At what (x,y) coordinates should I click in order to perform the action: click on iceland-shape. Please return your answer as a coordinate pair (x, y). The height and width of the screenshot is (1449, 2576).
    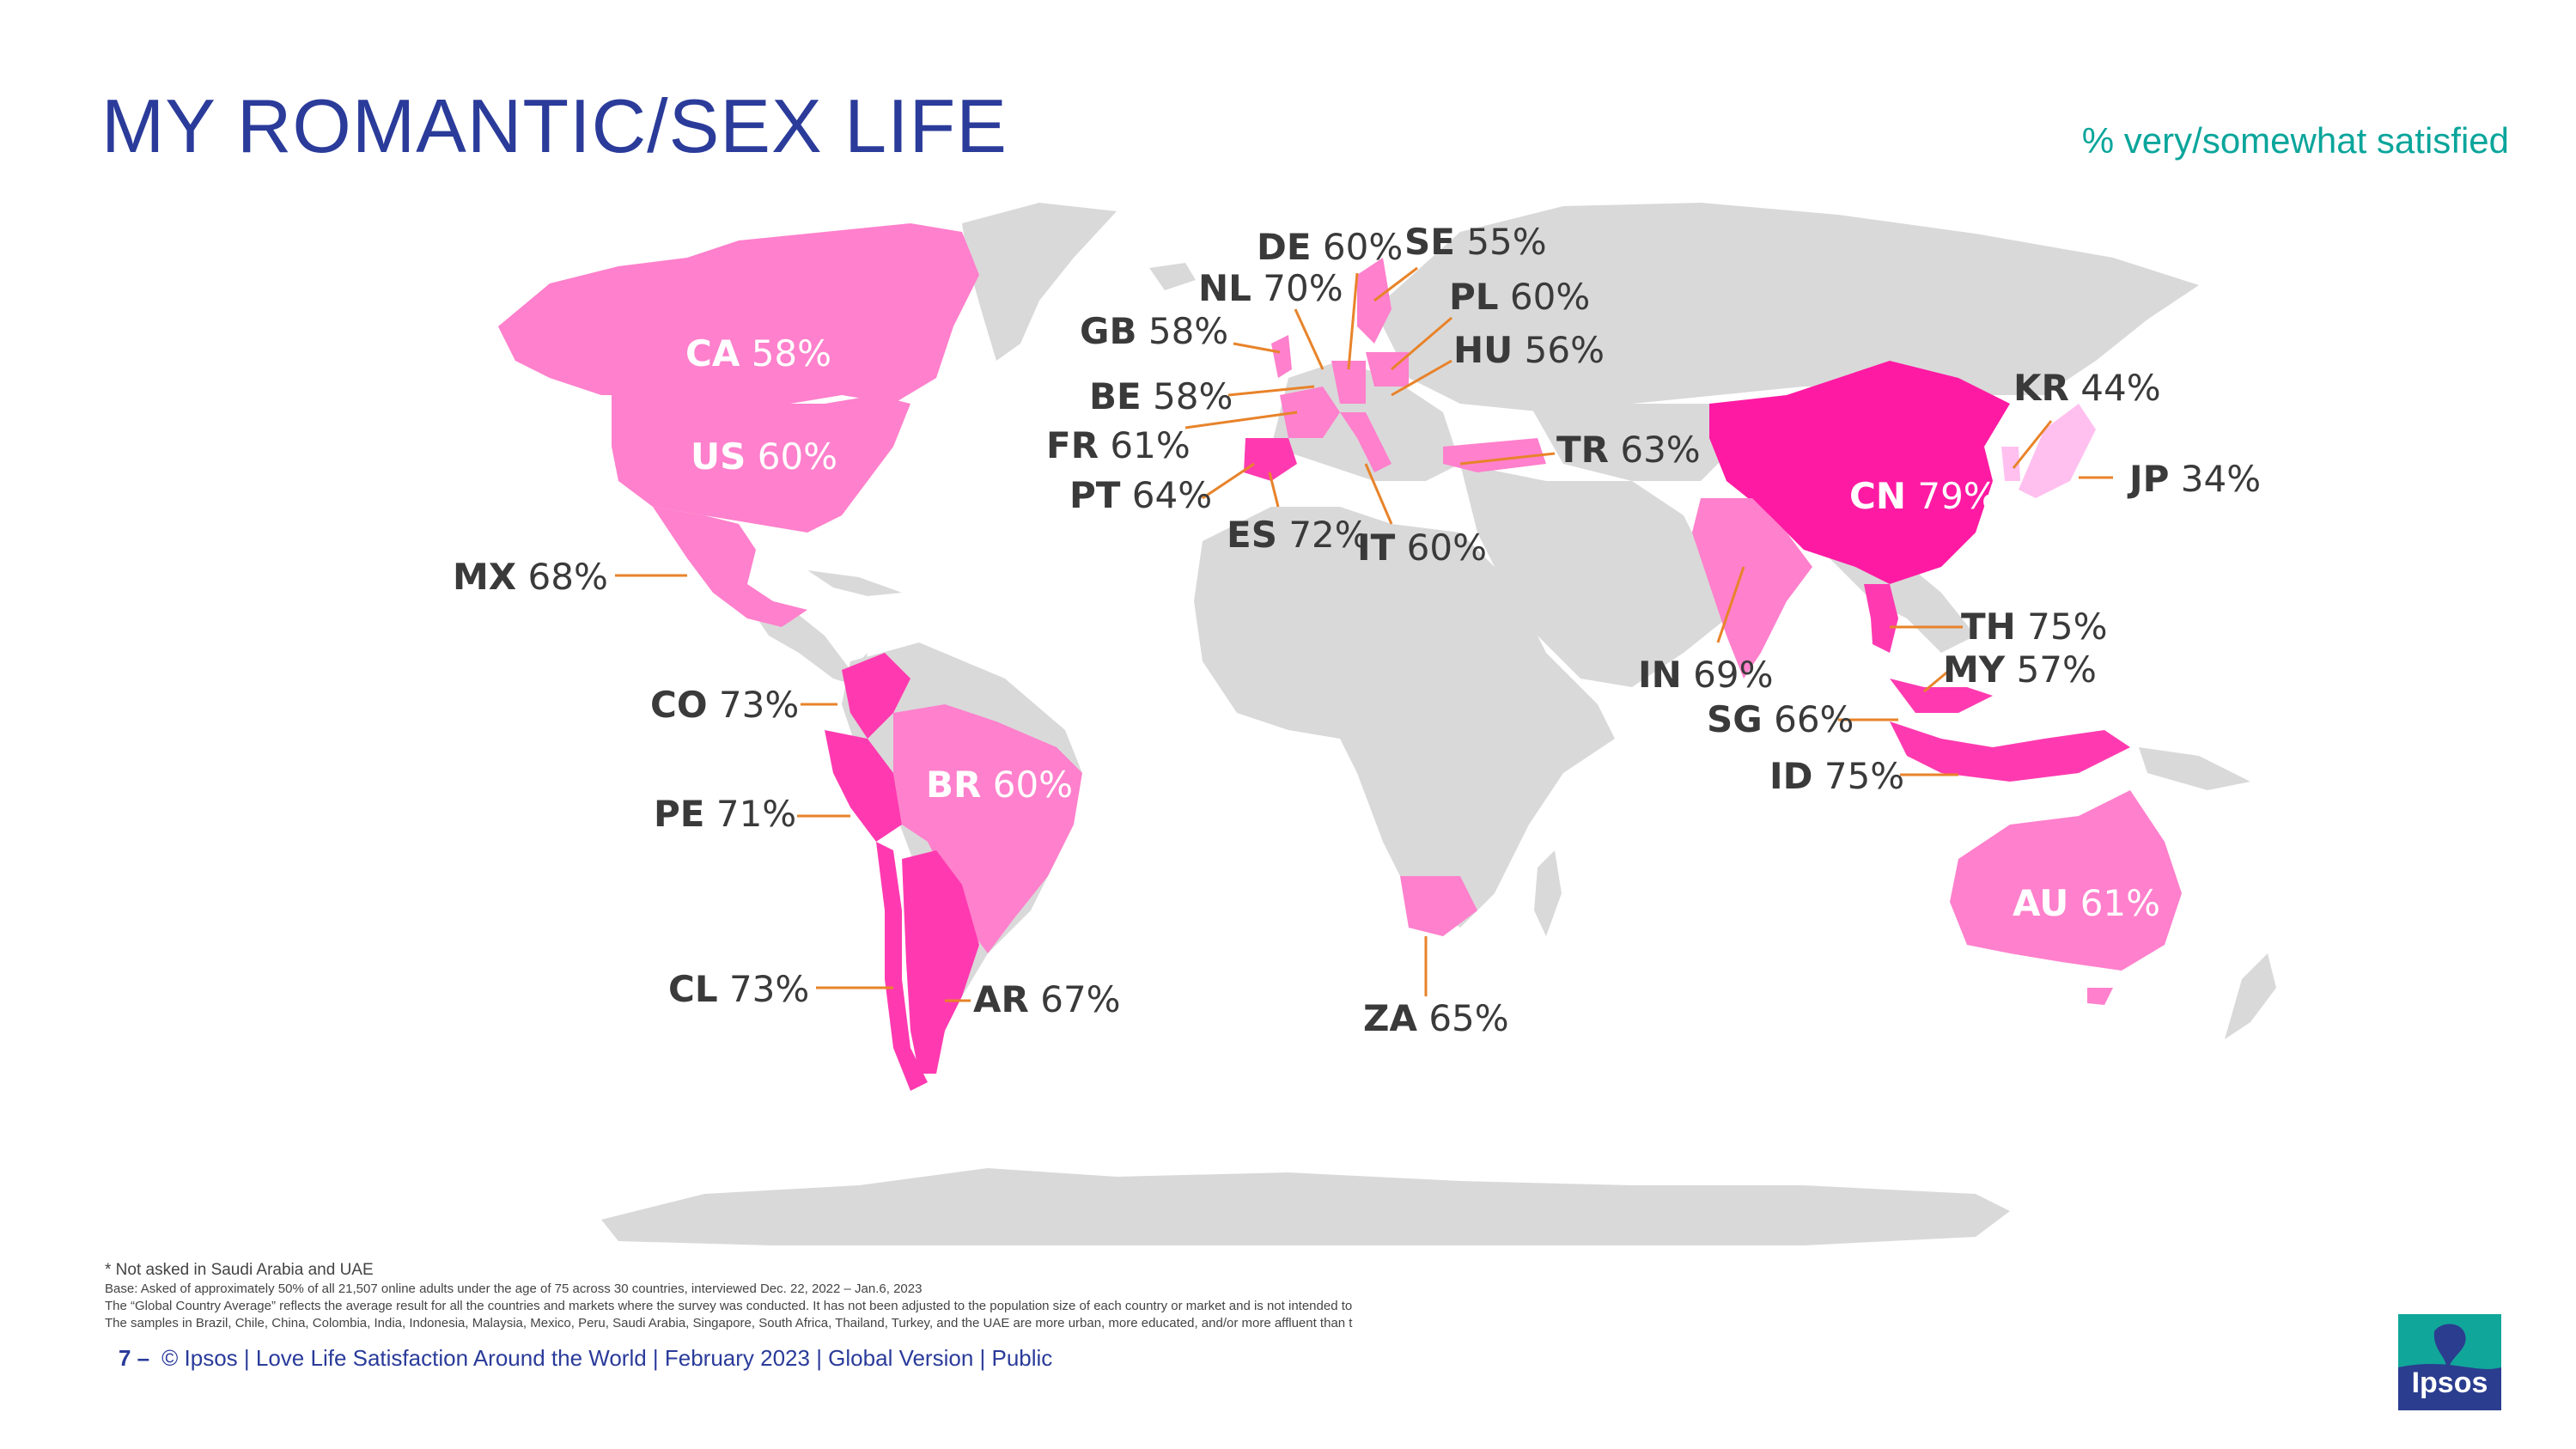
    Looking at the image, I should click on (1172, 276).